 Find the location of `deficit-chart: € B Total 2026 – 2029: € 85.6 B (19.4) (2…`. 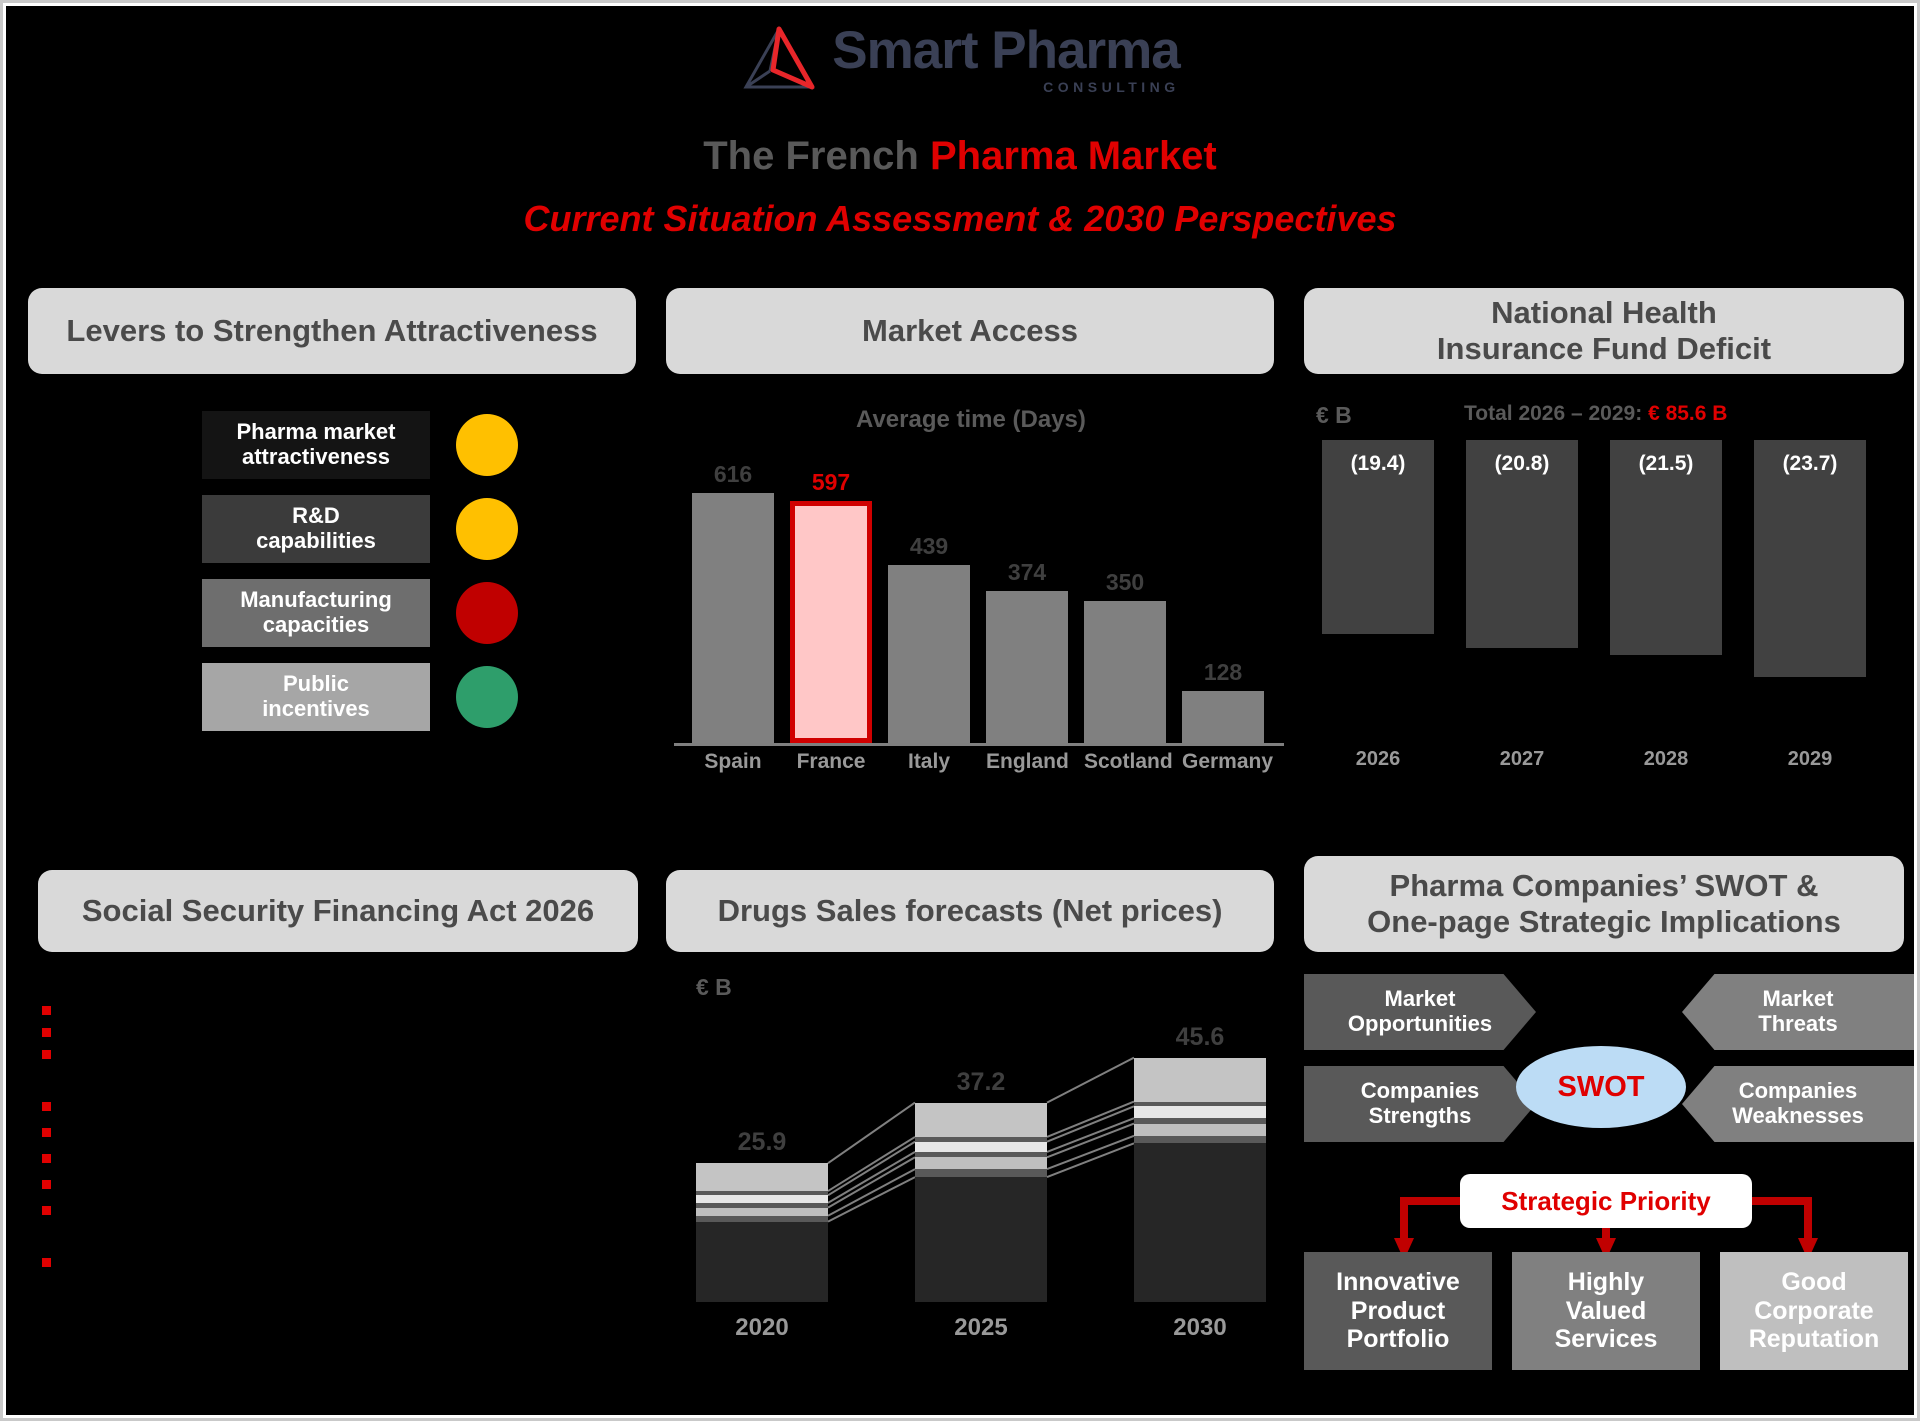

deficit-chart: € B Total 2026 – 2029: € 85.6 B (19.4) (2… is located at coordinates (1604, 601).